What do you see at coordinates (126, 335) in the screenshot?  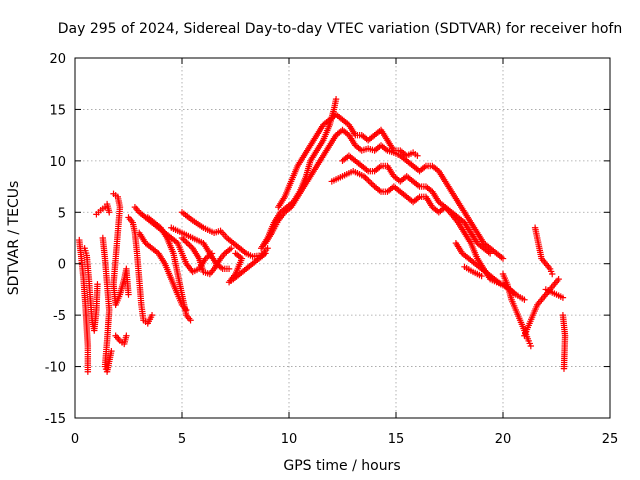 I see `marker-arc-f` at bounding box center [126, 335].